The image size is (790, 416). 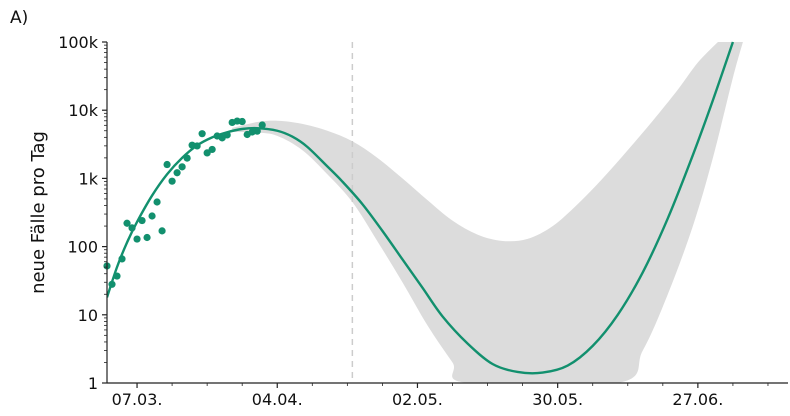 I want to click on observed-points-layer, so click(x=184, y=202).